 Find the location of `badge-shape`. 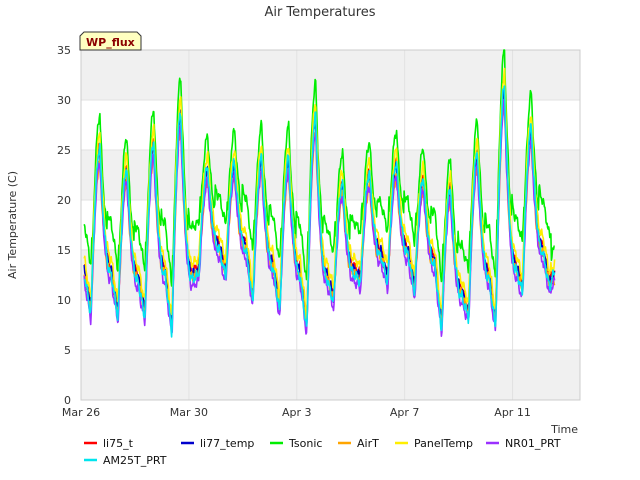

badge-shape is located at coordinates (110, 41).